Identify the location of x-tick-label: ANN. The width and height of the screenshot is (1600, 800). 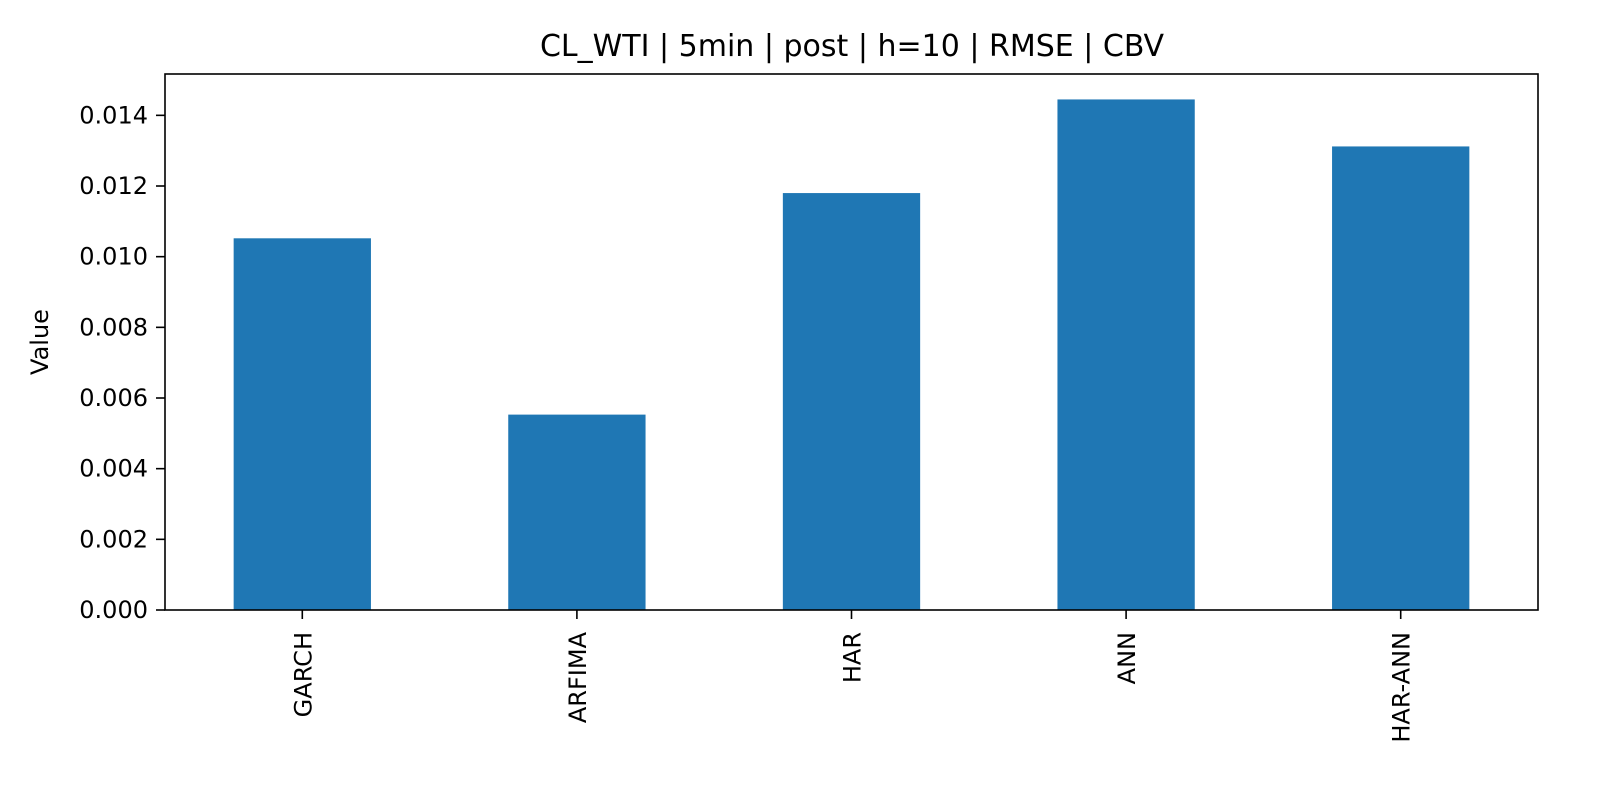
(1127, 658).